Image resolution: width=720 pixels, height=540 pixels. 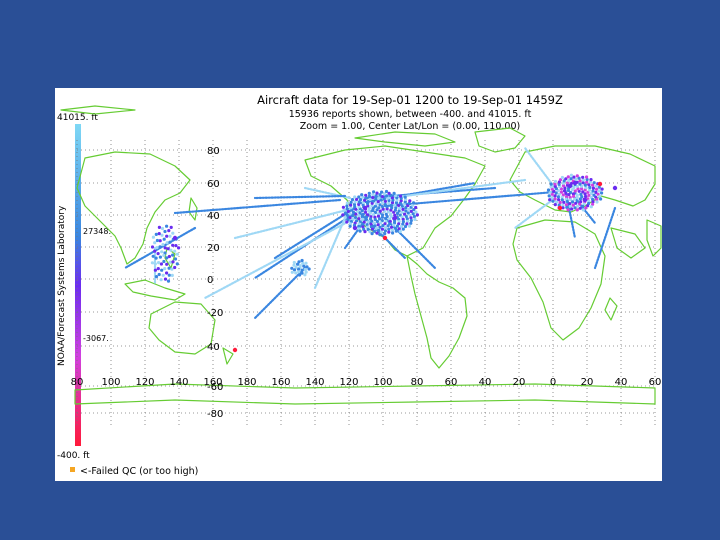 I want to click on lon-label: 180, so click(x=246, y=382).